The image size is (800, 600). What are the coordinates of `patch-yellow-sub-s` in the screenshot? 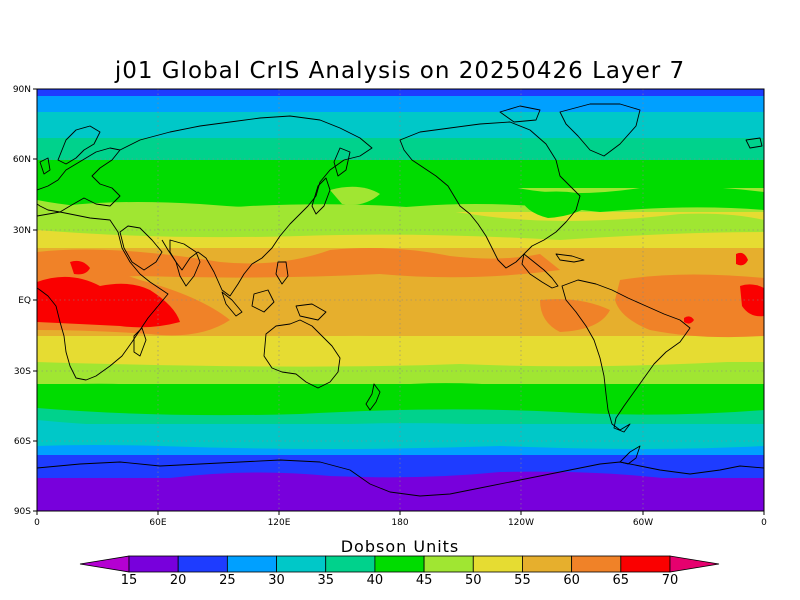 It's located at (400, 351).